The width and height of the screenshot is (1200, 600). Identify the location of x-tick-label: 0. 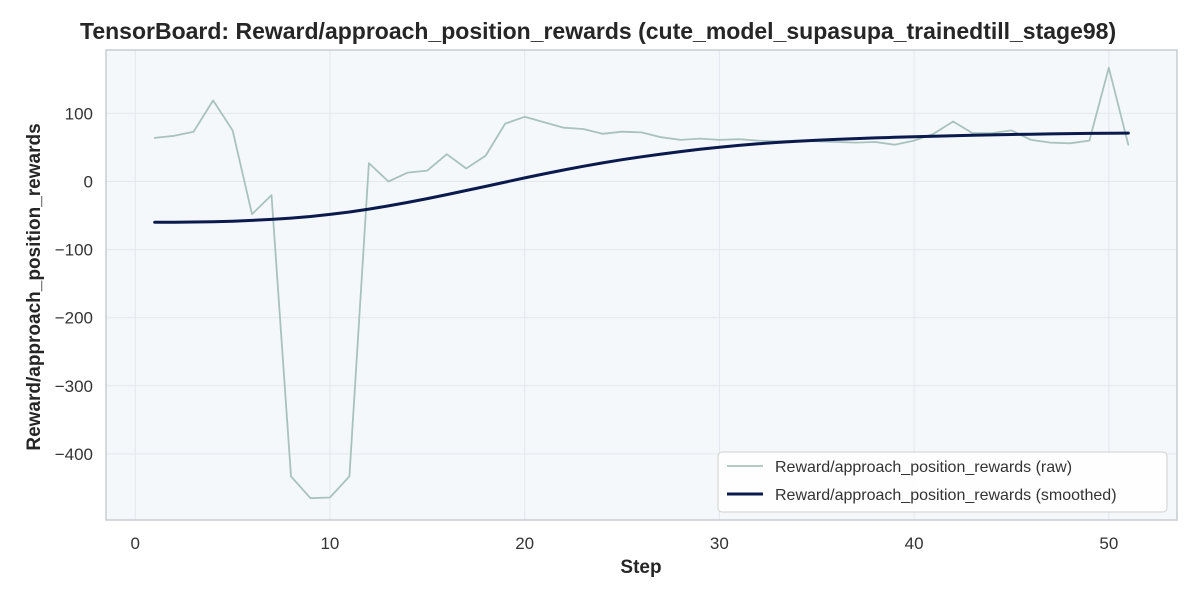
(134, 543).